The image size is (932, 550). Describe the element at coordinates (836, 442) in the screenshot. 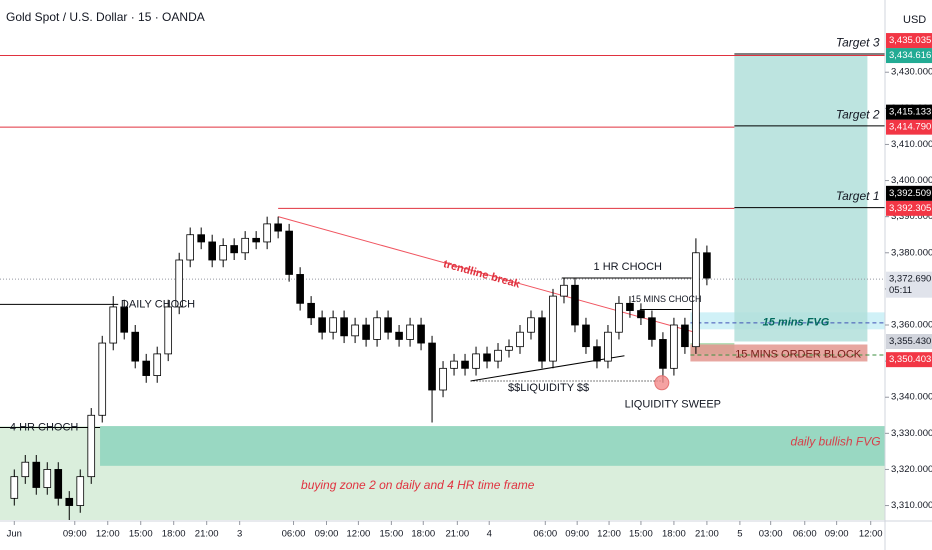

I see `annotation: daily bullish FVG` at that location.